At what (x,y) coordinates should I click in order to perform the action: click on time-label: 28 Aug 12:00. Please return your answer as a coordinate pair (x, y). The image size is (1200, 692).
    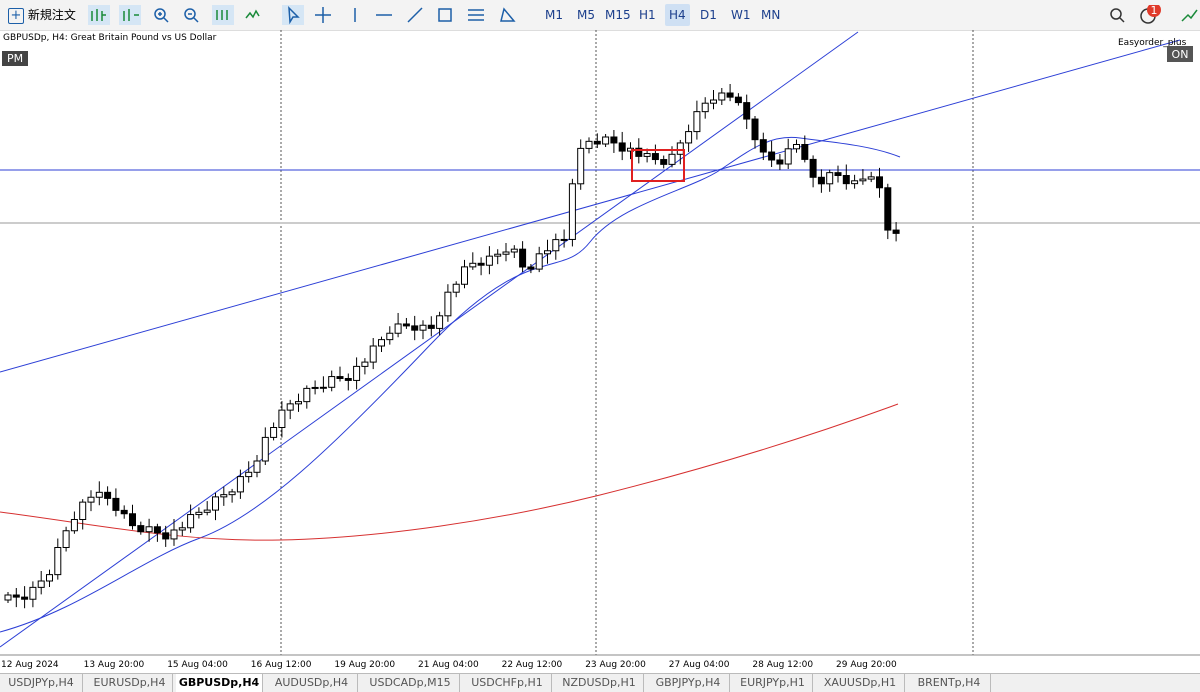
    Looking at the image, I should click on (782, 665).